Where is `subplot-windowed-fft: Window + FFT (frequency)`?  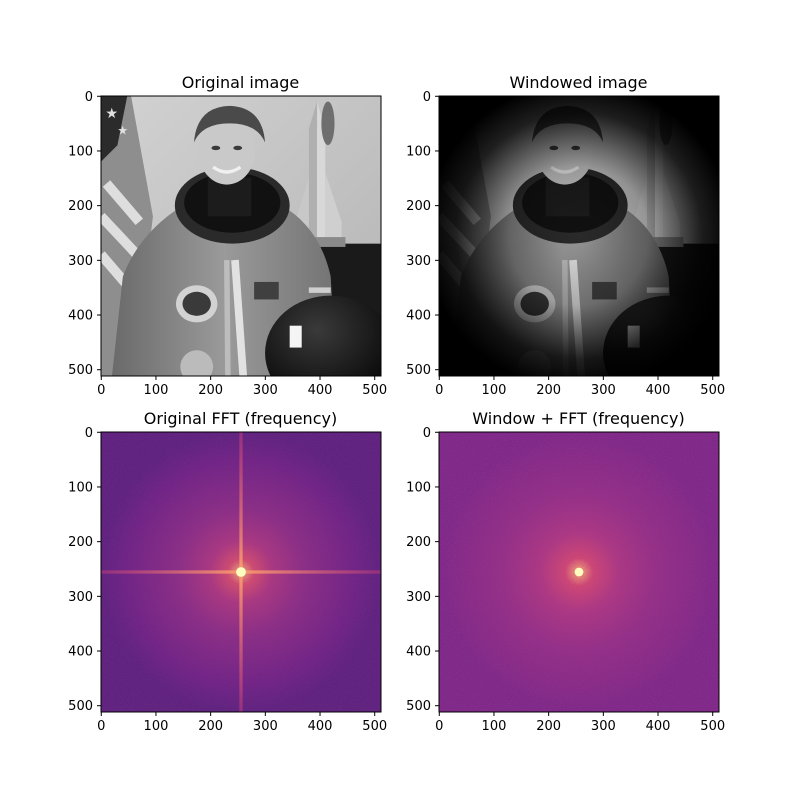 subplot-windowed-fft: Window + FFT (frequency) is located at coordinates (579, 561).